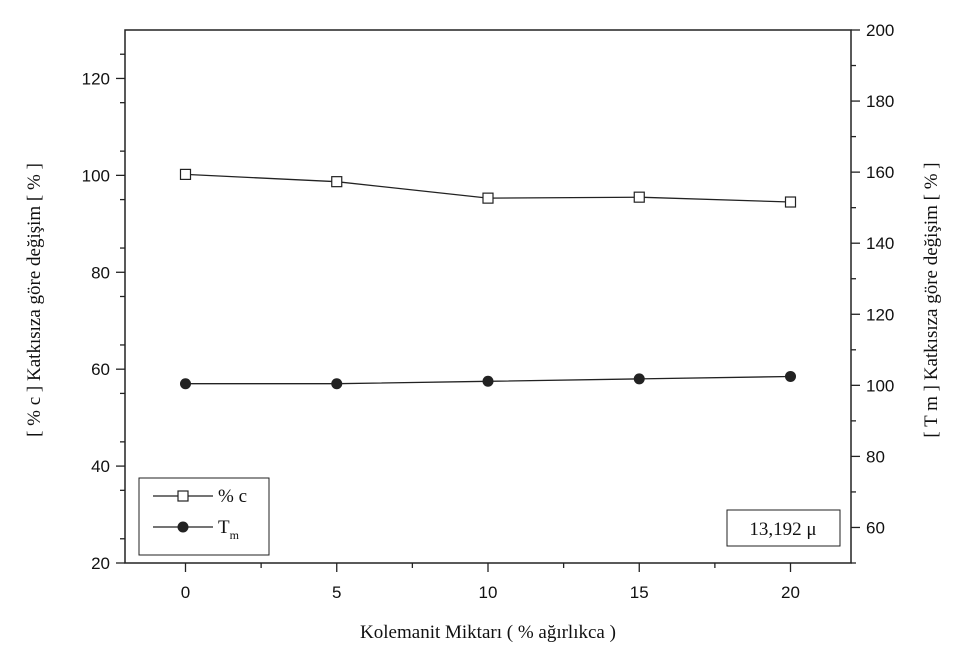 The width and height of the screenshot is (954, 646). Describe the element at coordinates (639, 592) in the screenshot. I see `x-tick-label-3: 15` at that location.